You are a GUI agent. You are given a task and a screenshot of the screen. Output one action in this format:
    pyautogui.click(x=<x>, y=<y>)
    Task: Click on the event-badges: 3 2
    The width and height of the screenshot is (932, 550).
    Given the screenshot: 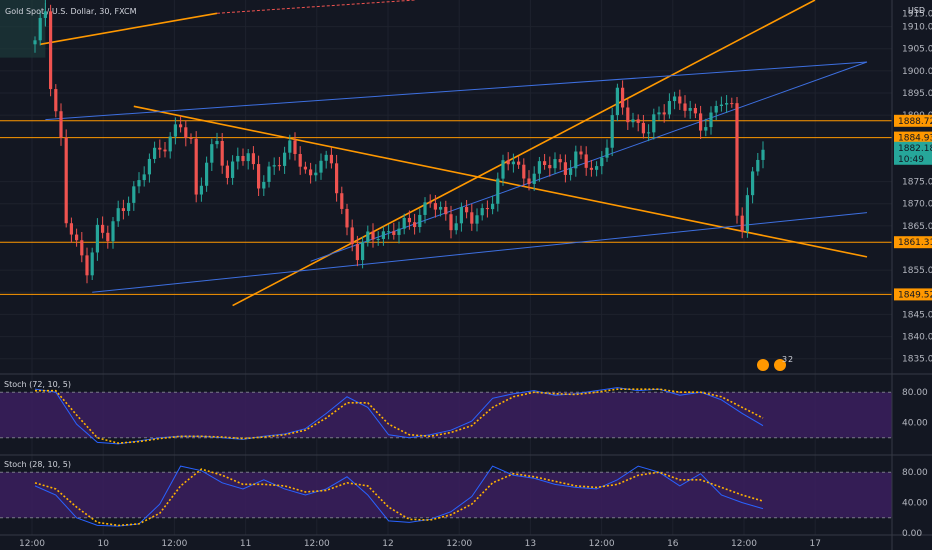 What is the action you would take?
    pyautogui.click(x=775, y=363)
    